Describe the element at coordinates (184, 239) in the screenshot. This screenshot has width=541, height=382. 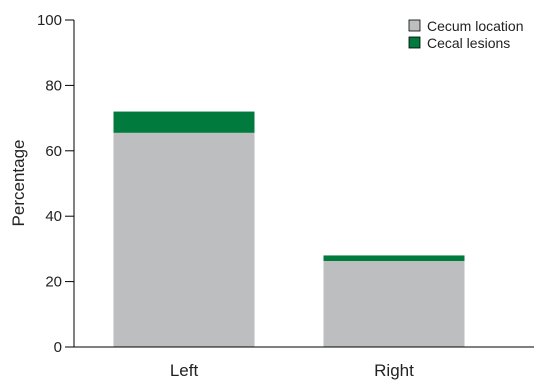
I see `bar-left-cecum-location` at that location.